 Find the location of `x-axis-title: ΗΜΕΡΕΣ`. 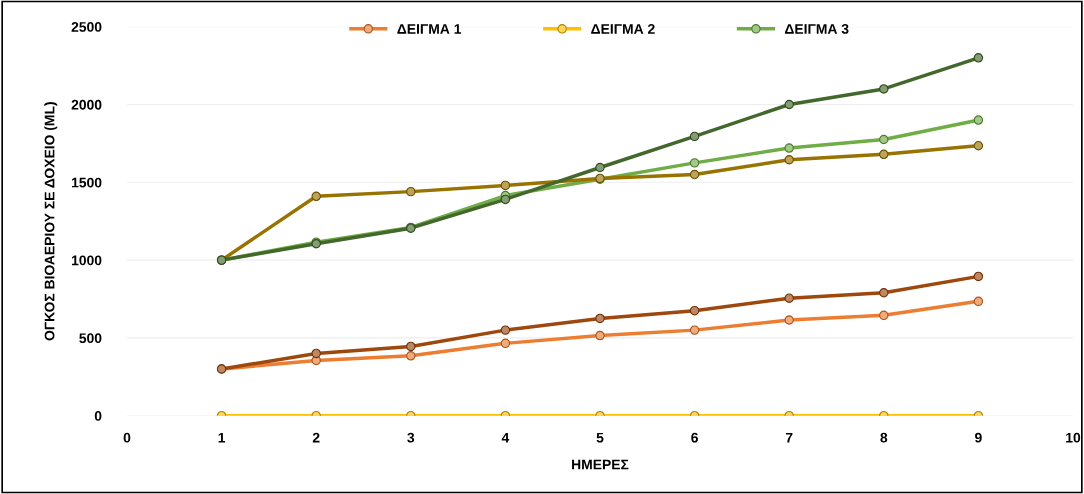

x-axis-title: ΗΜΕΡΕΣ is located at coordinates (600, 464).